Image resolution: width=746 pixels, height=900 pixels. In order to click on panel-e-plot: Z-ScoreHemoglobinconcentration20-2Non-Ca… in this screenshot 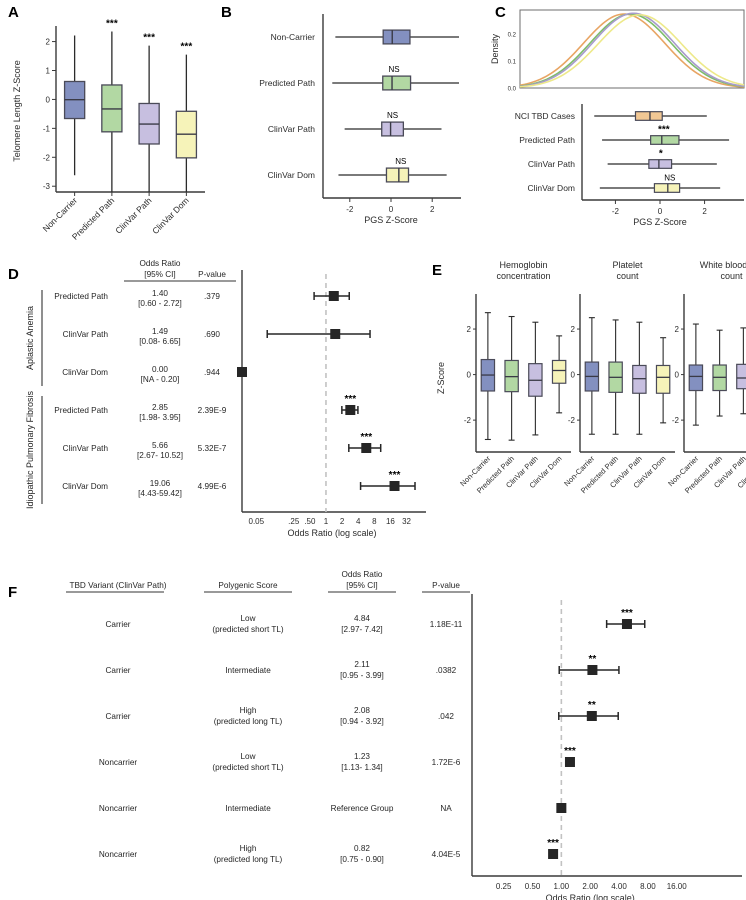, I will do `click(591, 377)`.